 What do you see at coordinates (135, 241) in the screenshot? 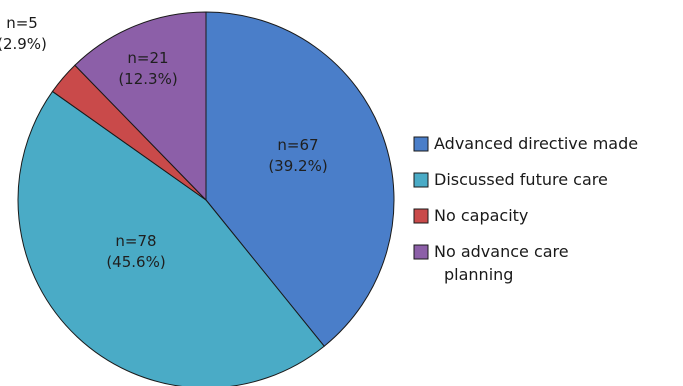
I see `slice-count-label-discussed-future-care: n=78` at bounding box center [135, 241].